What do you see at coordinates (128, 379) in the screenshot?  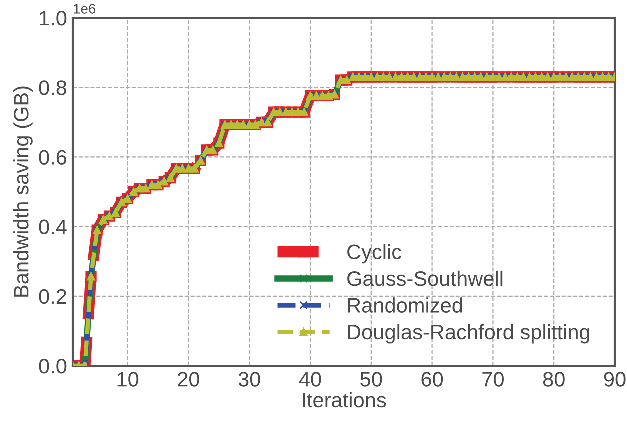 I see `x-tick-label: 10` at bounding box center [128, 379].